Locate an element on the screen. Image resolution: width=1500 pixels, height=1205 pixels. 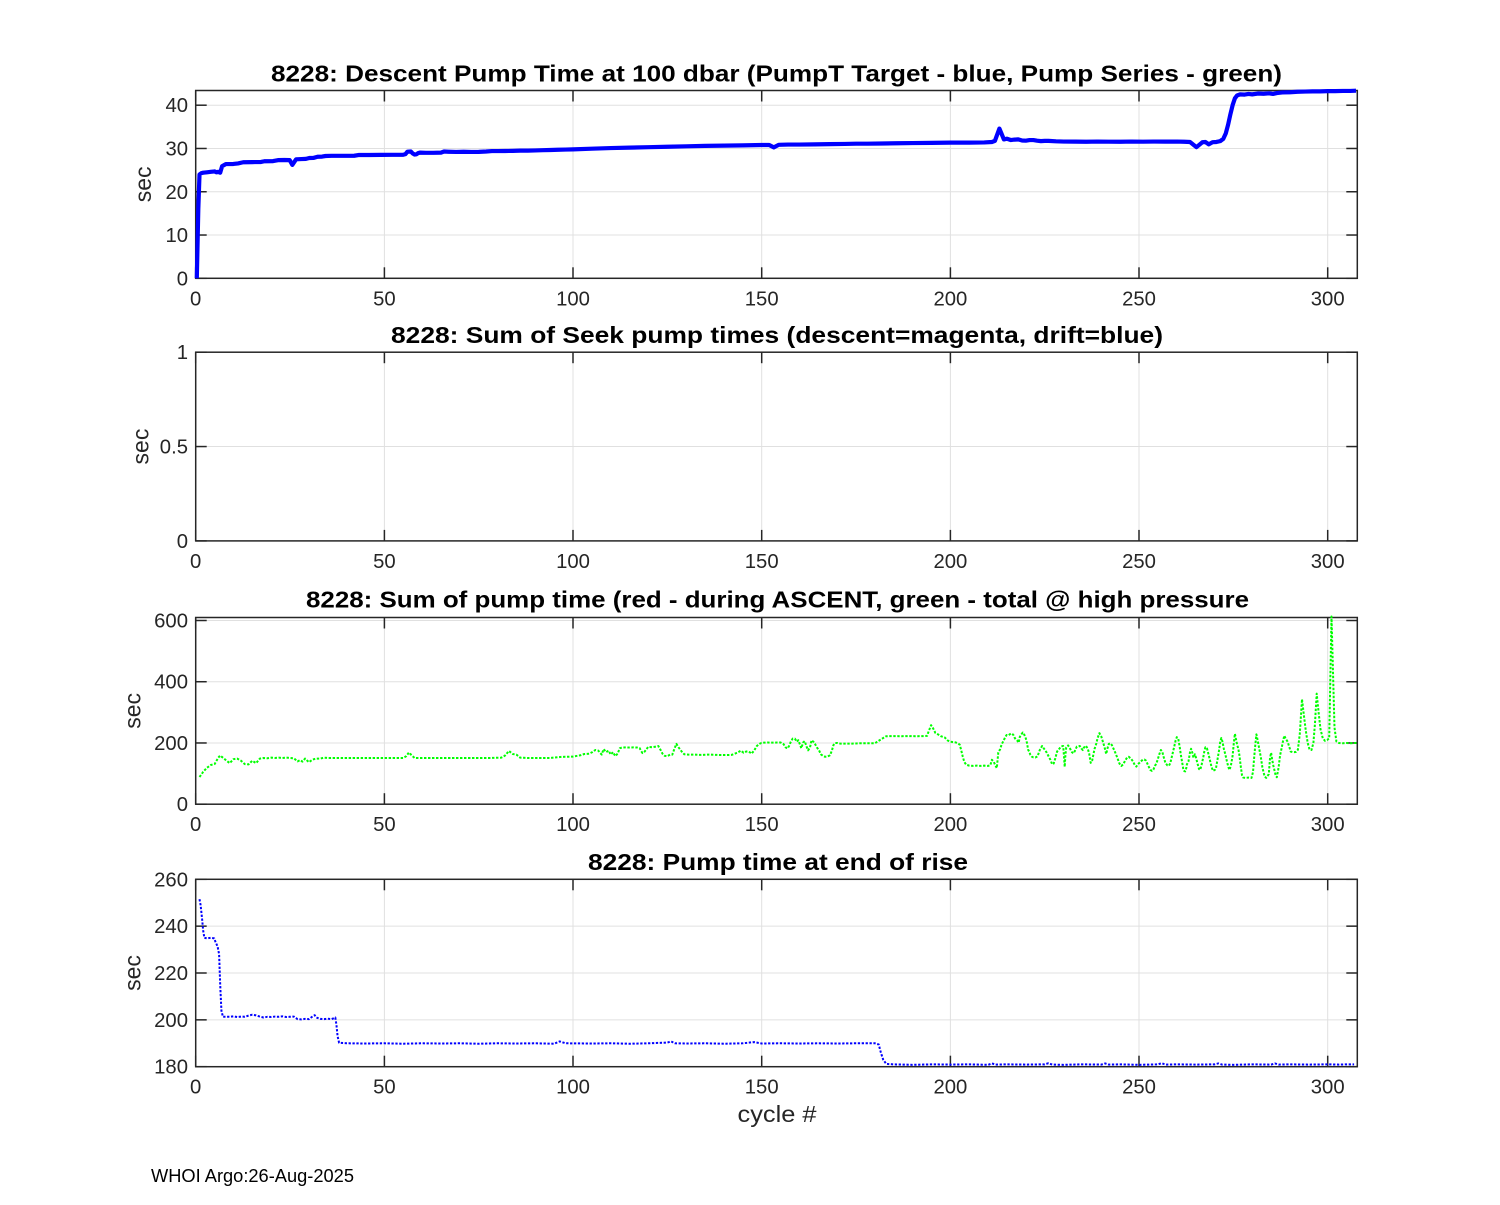
svg-text: 260 is located at coordinates (171, 880).